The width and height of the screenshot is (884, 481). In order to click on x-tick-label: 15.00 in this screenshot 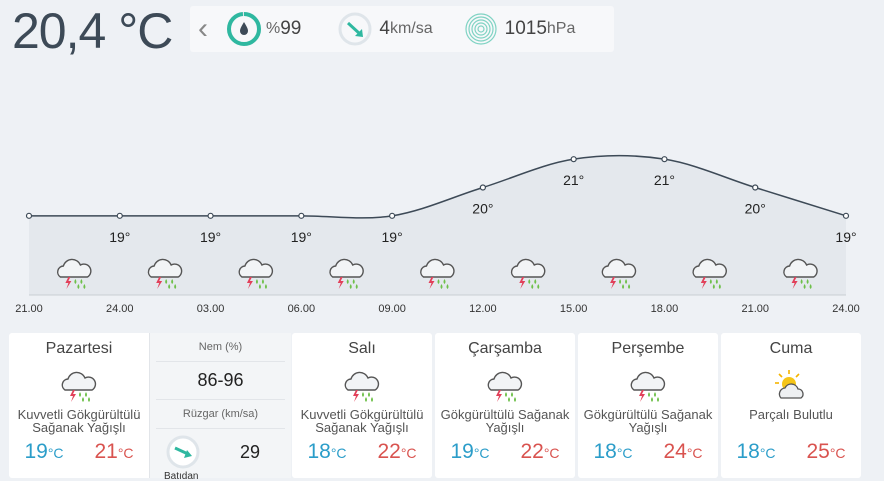, I will do `click(574, 309)`.